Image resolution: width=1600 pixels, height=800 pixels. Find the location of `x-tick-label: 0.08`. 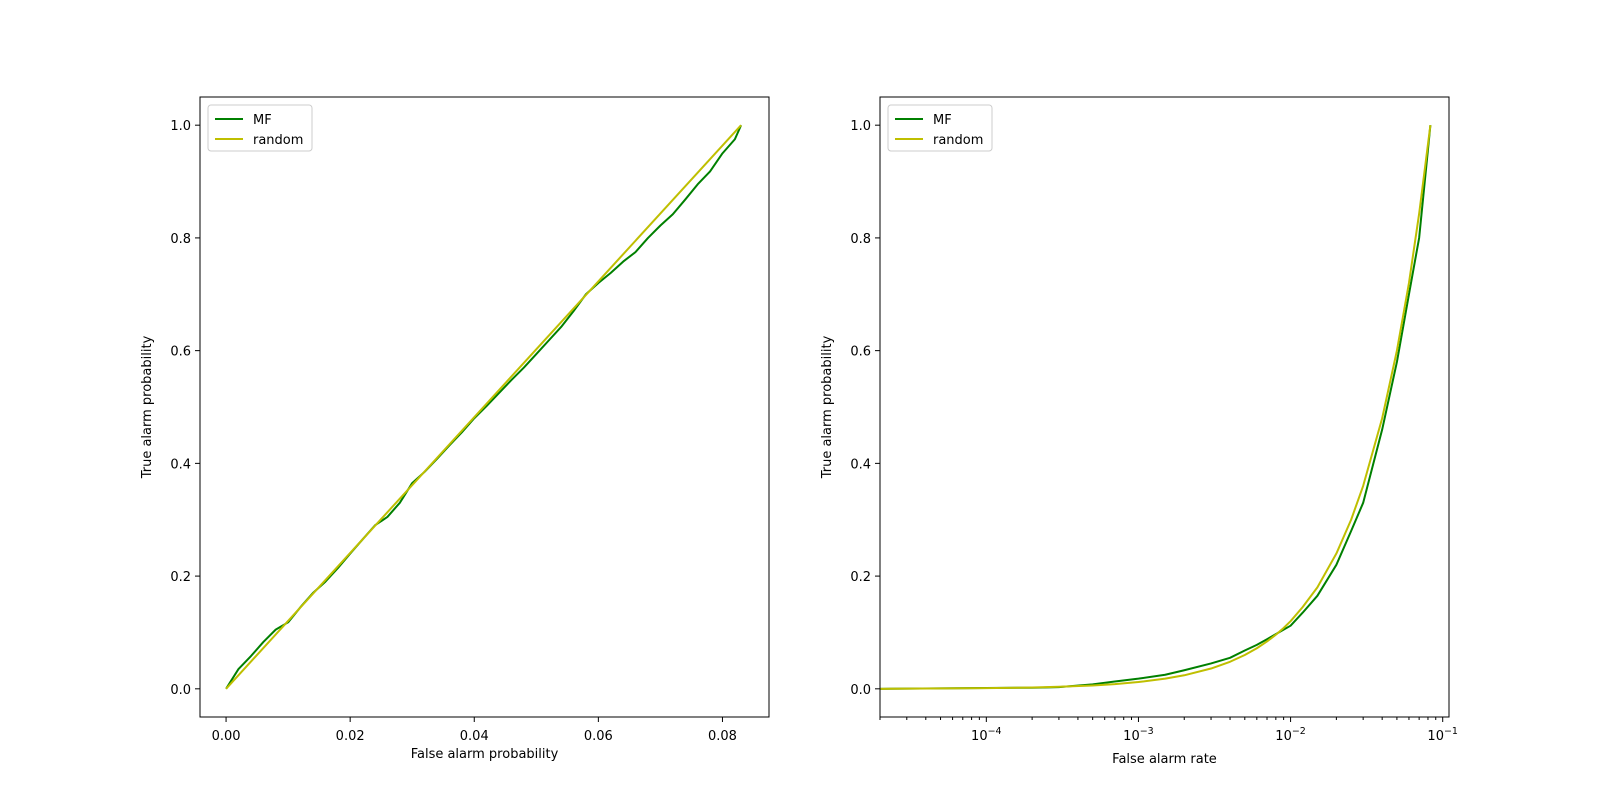

x-tick-label: 0.08 is located at coordinates (722, 736).